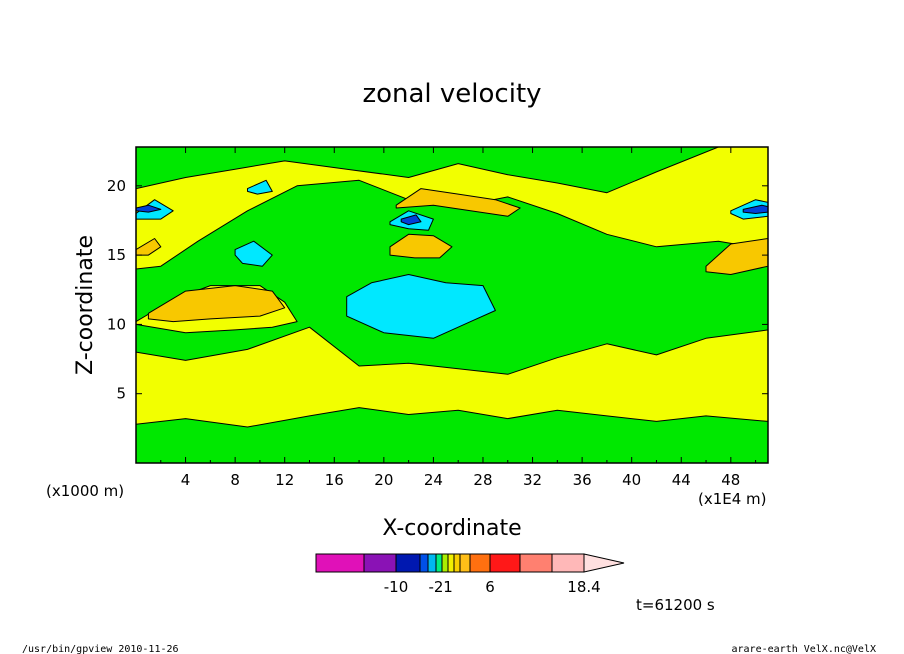 Image resolution: width=904 pixels, height=654 pixels. I want to click on x-tick-label: 36, so click(582, 480).